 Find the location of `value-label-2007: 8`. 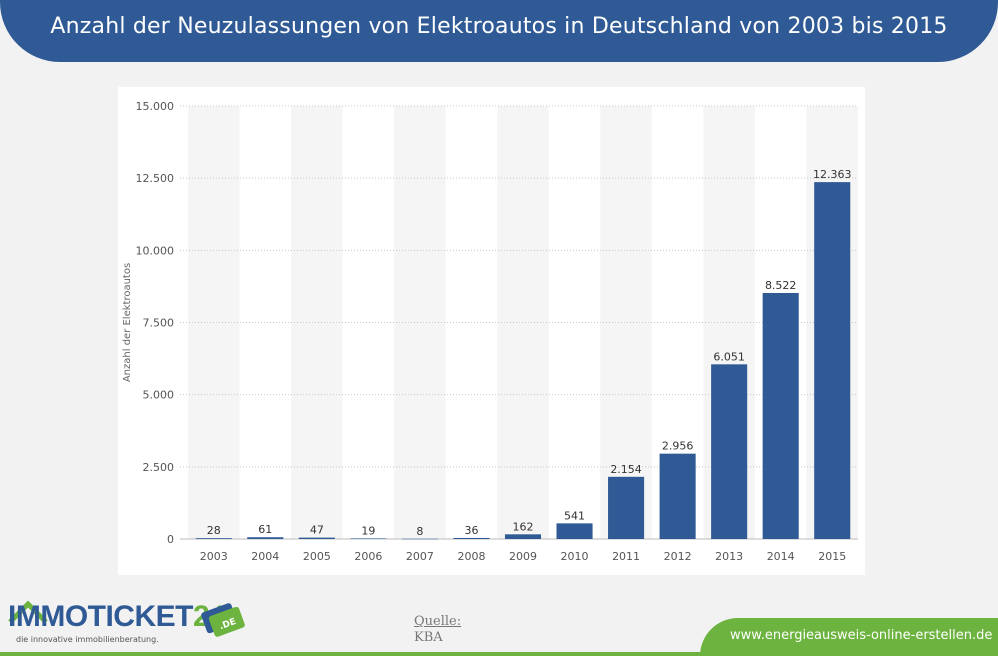

value-label-2007: 8 is located at coordinates (419, 531).